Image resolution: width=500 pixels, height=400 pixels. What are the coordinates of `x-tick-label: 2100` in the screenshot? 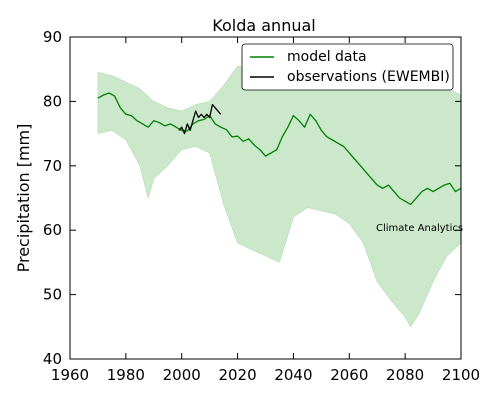 It's located at (461, 375).